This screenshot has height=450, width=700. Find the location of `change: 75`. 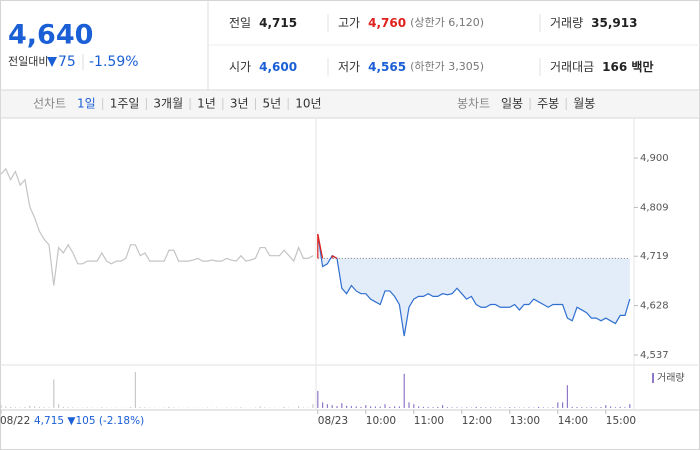

change: 75 is located at coordinates (67, 62).